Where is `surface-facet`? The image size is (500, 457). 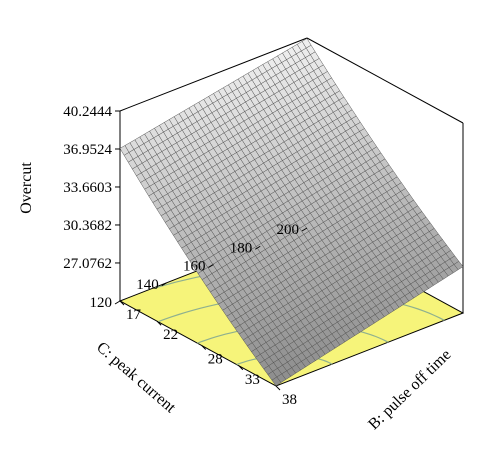 surface-facet is located at coordinates (276, 381).